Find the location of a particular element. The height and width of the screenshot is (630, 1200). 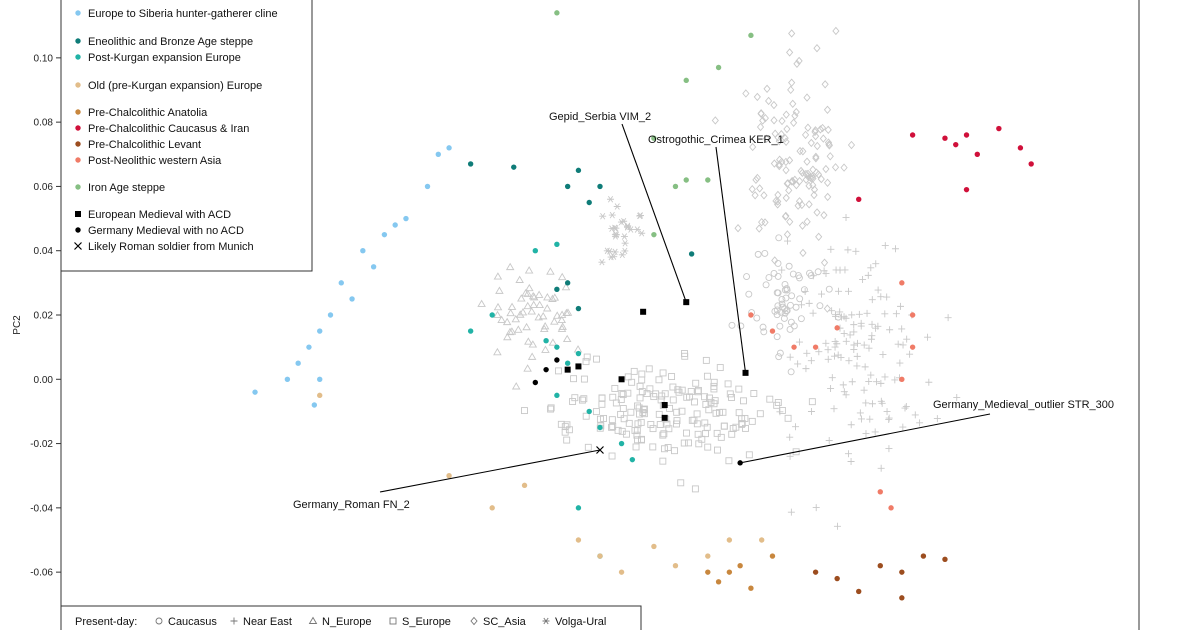

annotation-label: Germany_Medieval_outlier STR_300 is located at coordinates (1023, 405).